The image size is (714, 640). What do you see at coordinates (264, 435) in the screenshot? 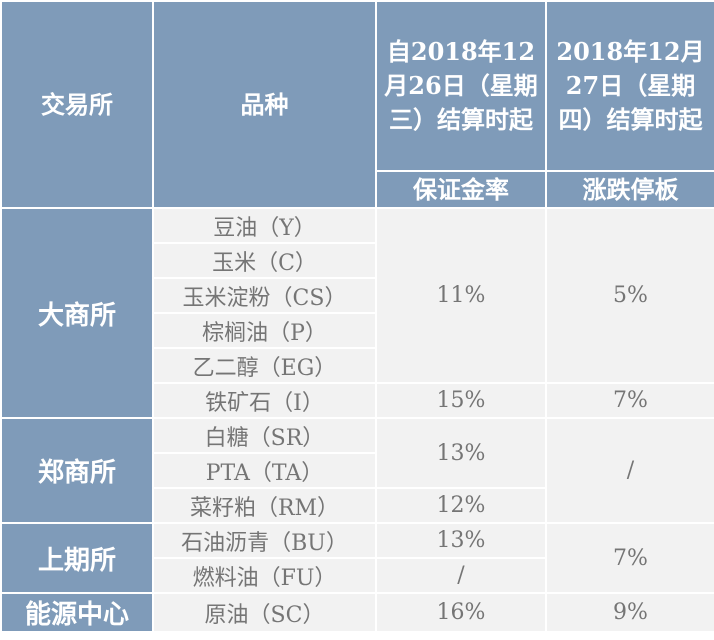
I see `product-sugar: 白糖（SR）` at bounding box center [264, 435].